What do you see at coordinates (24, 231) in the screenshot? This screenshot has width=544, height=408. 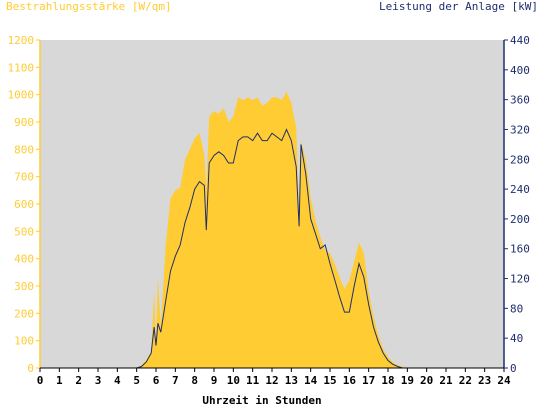 I see `left-axis-tick-label: 500` at bounding box center [24, 231].